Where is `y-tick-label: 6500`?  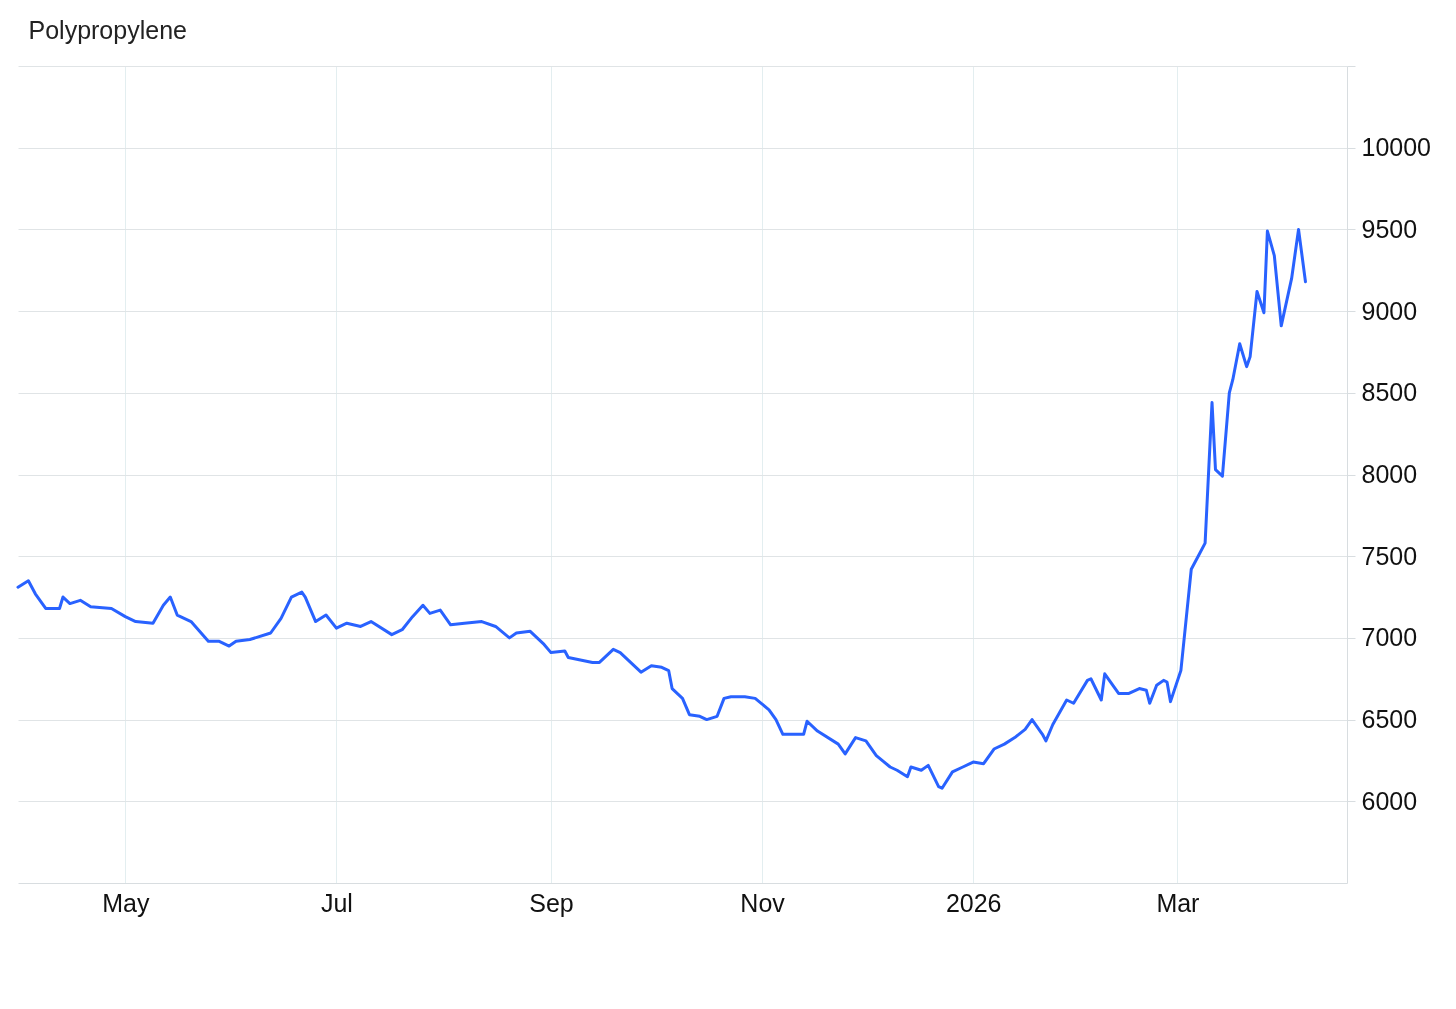
y-tick-label: 6500 is located at coordinates (1389, 719).